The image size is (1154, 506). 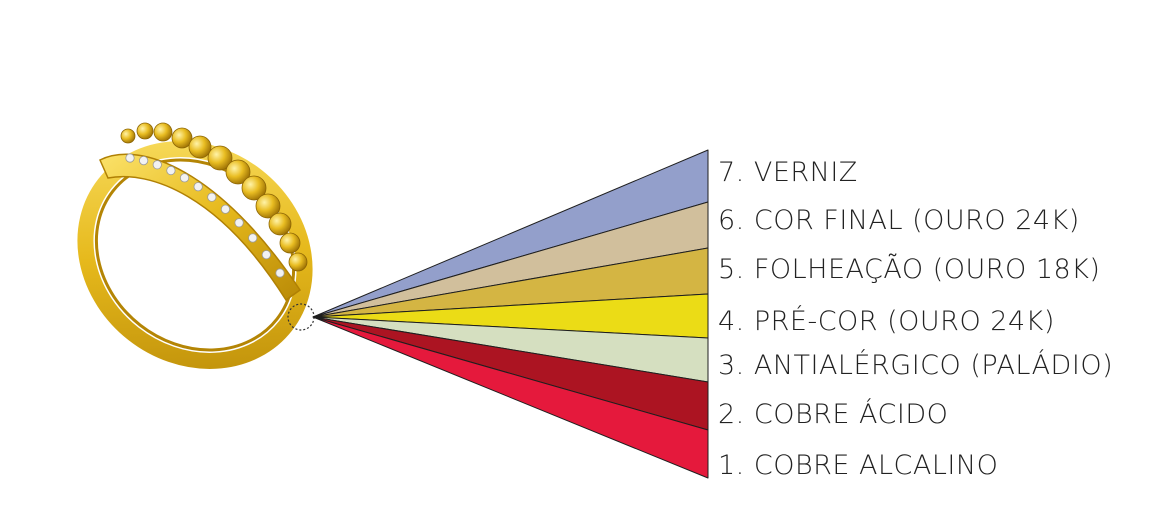 What do you see at coordinates (899, 220) in the screenshot?
I see `layer-label-6: 6. COR FINAL (OURO 24K)` at bounding box center [899, 220].